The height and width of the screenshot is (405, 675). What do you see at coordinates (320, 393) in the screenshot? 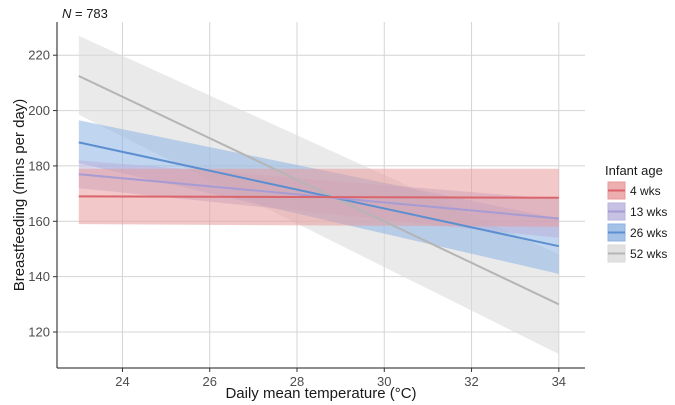
I see `x-axis-title: Daily mean temperature (°C)` at bounding box center [320, 393].